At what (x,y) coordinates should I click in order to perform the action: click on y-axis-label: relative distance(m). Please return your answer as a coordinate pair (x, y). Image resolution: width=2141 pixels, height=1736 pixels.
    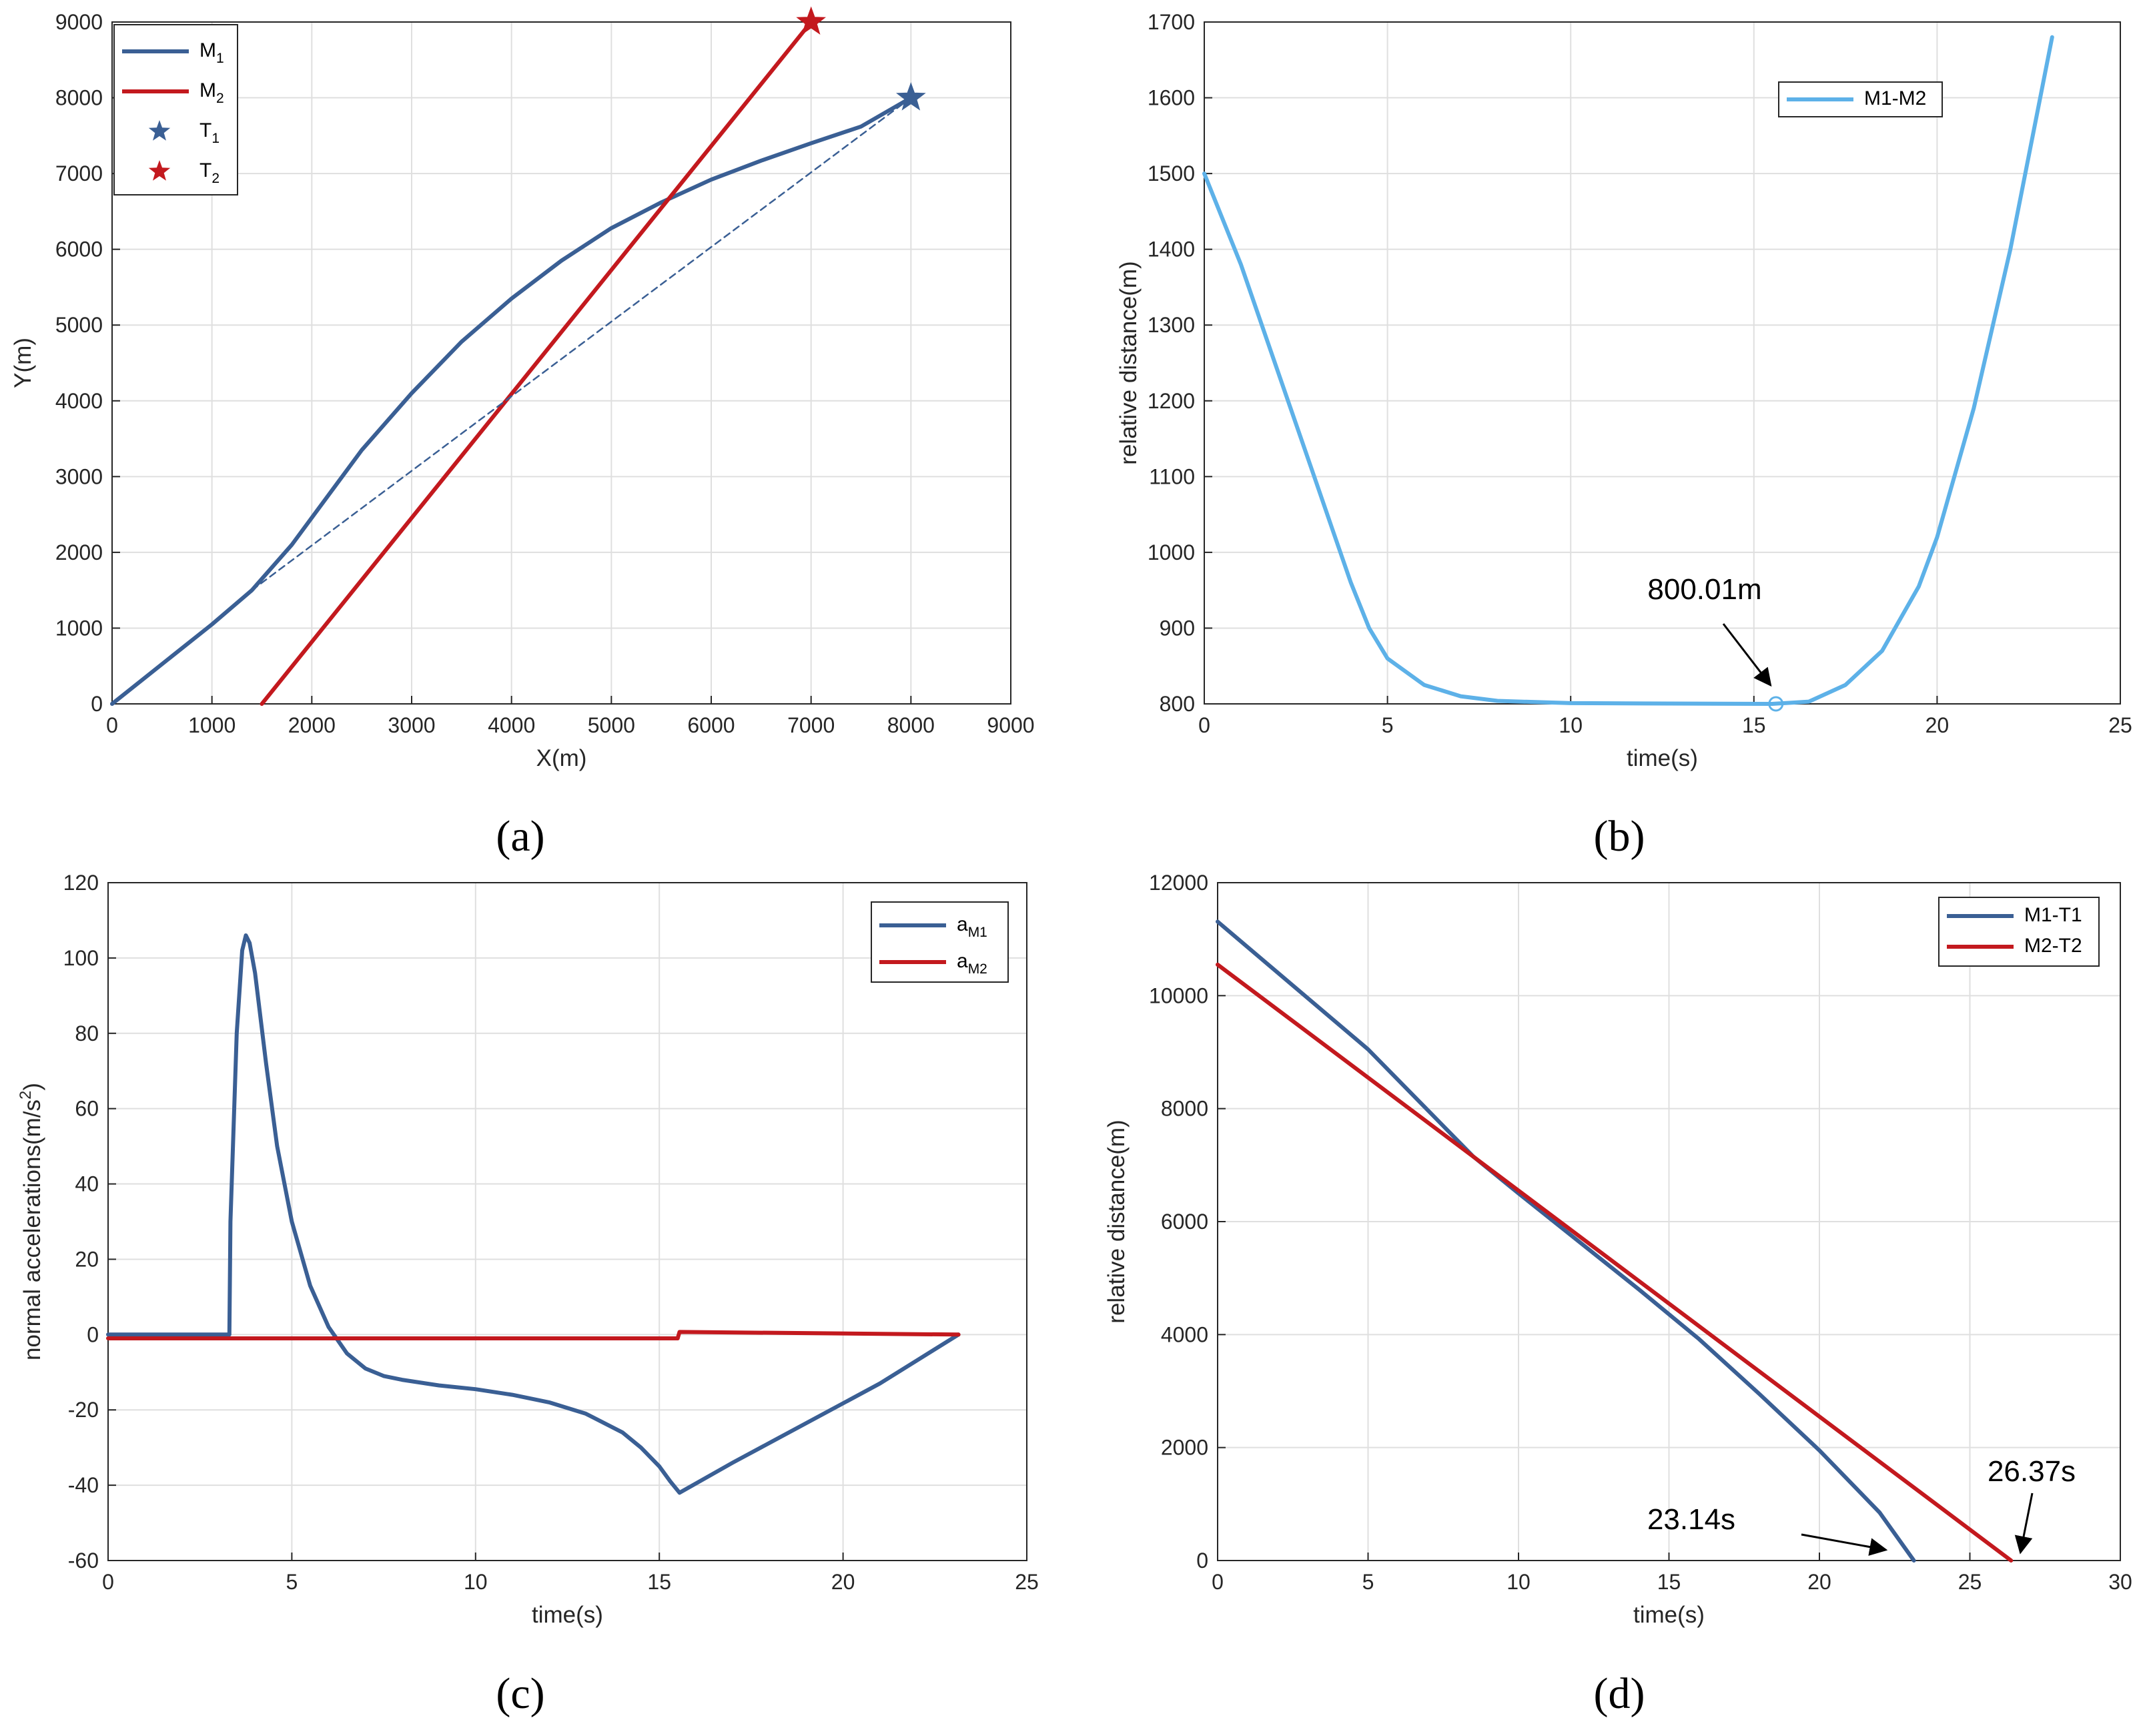
    Looking at the image, I should click on (1129, 362).